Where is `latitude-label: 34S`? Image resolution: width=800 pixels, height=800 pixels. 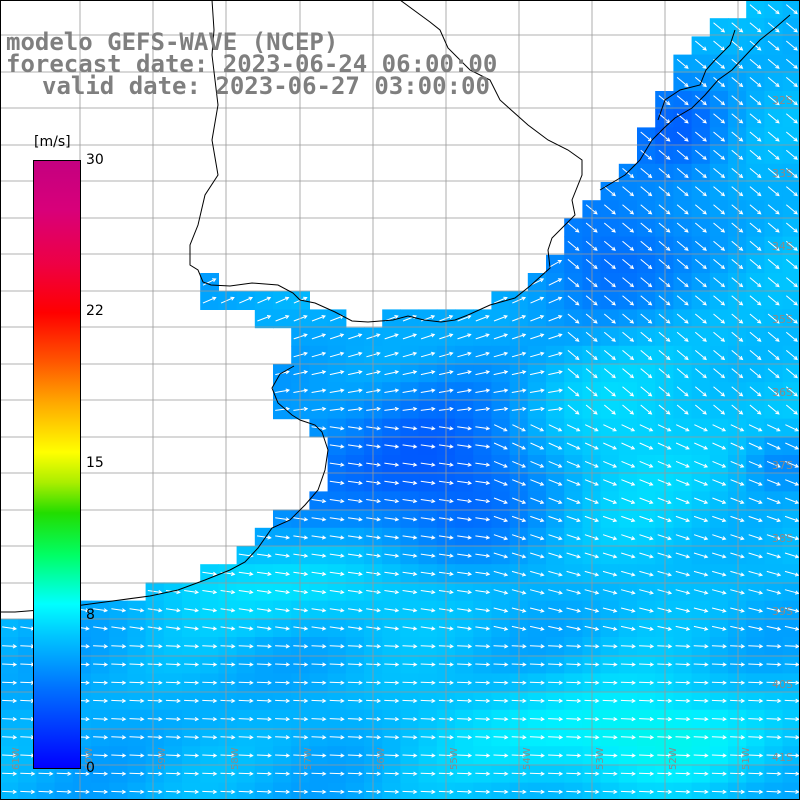
latitude-label: 34S is located at coordinates (782, 246).